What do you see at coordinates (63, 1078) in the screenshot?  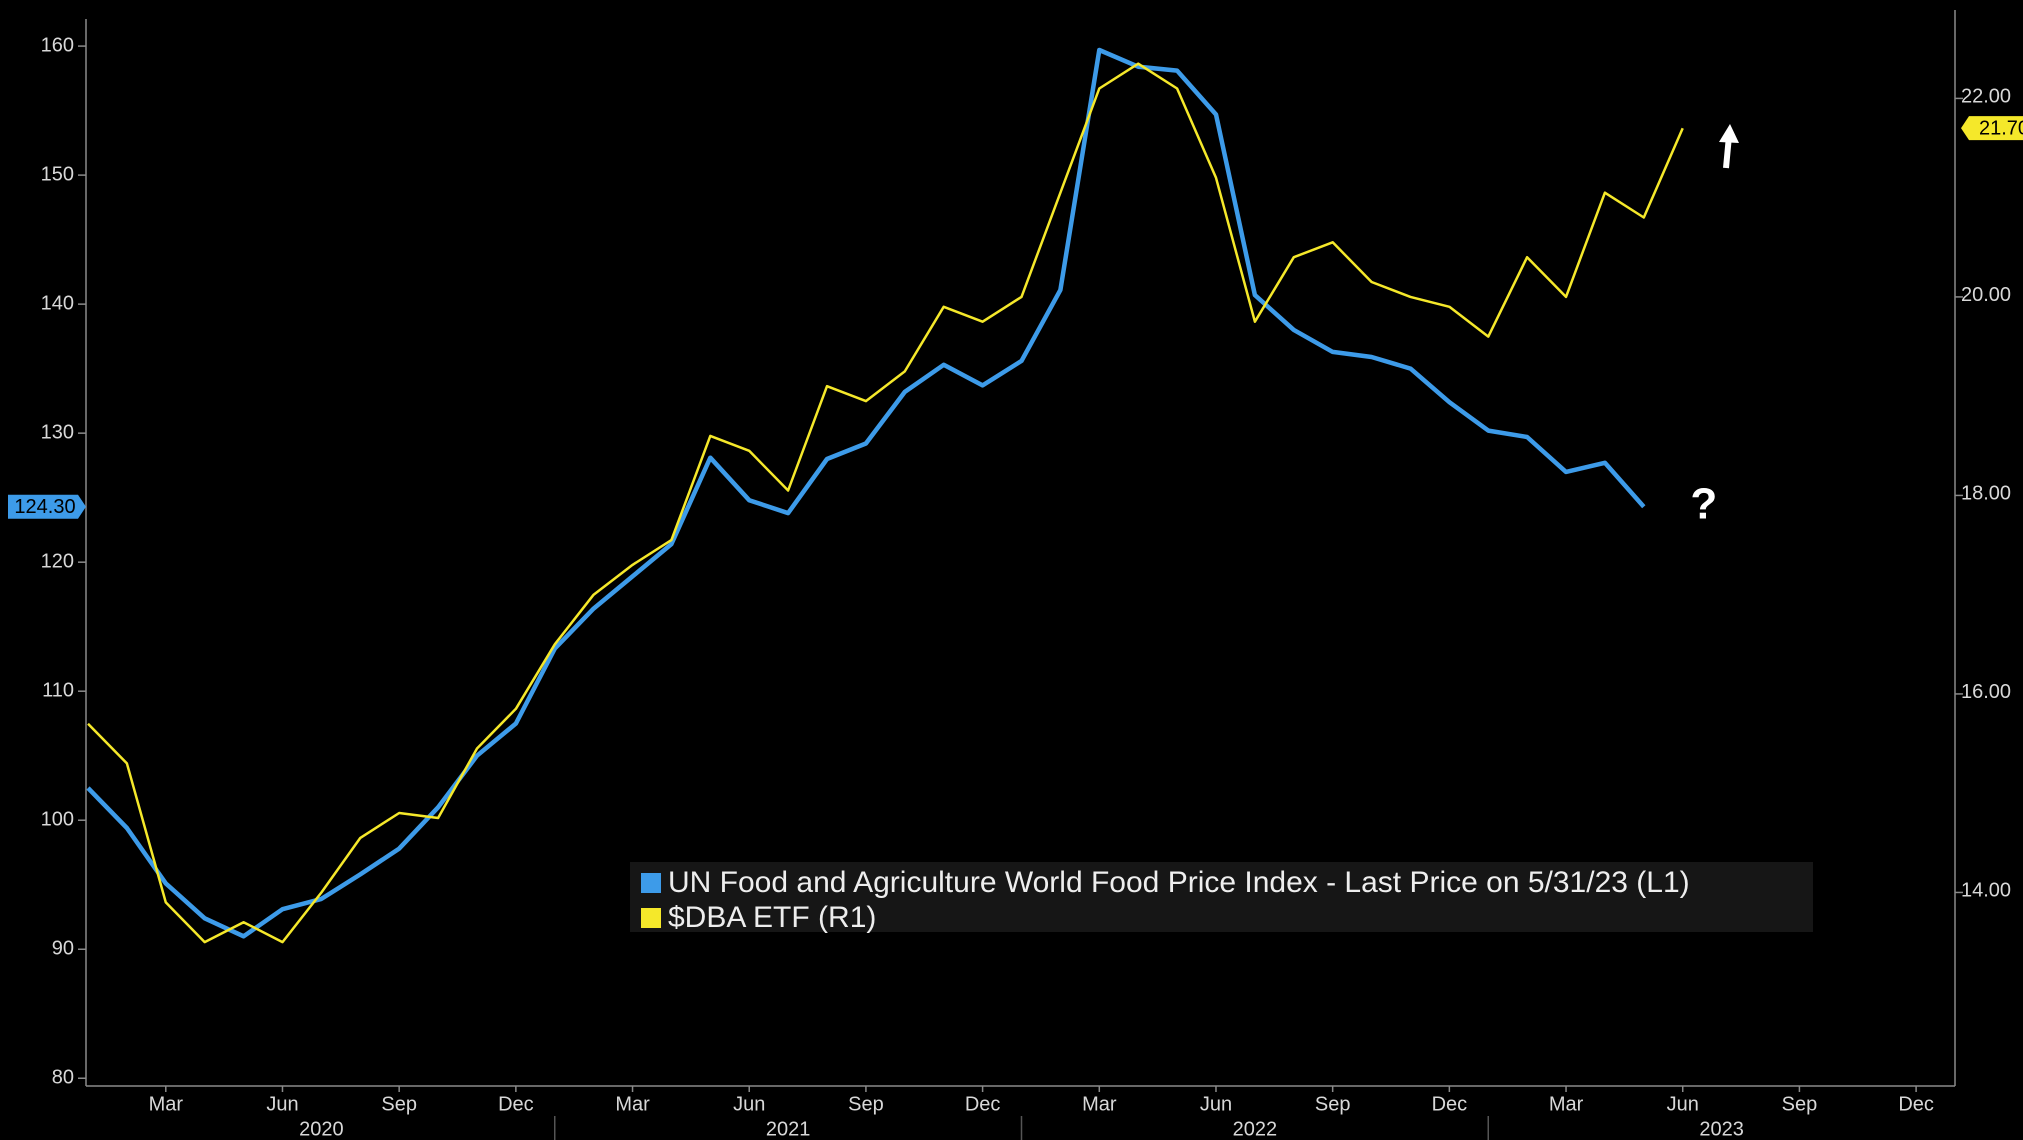 I see `y-tick-label: 80` at bounding box center [63, 1078].